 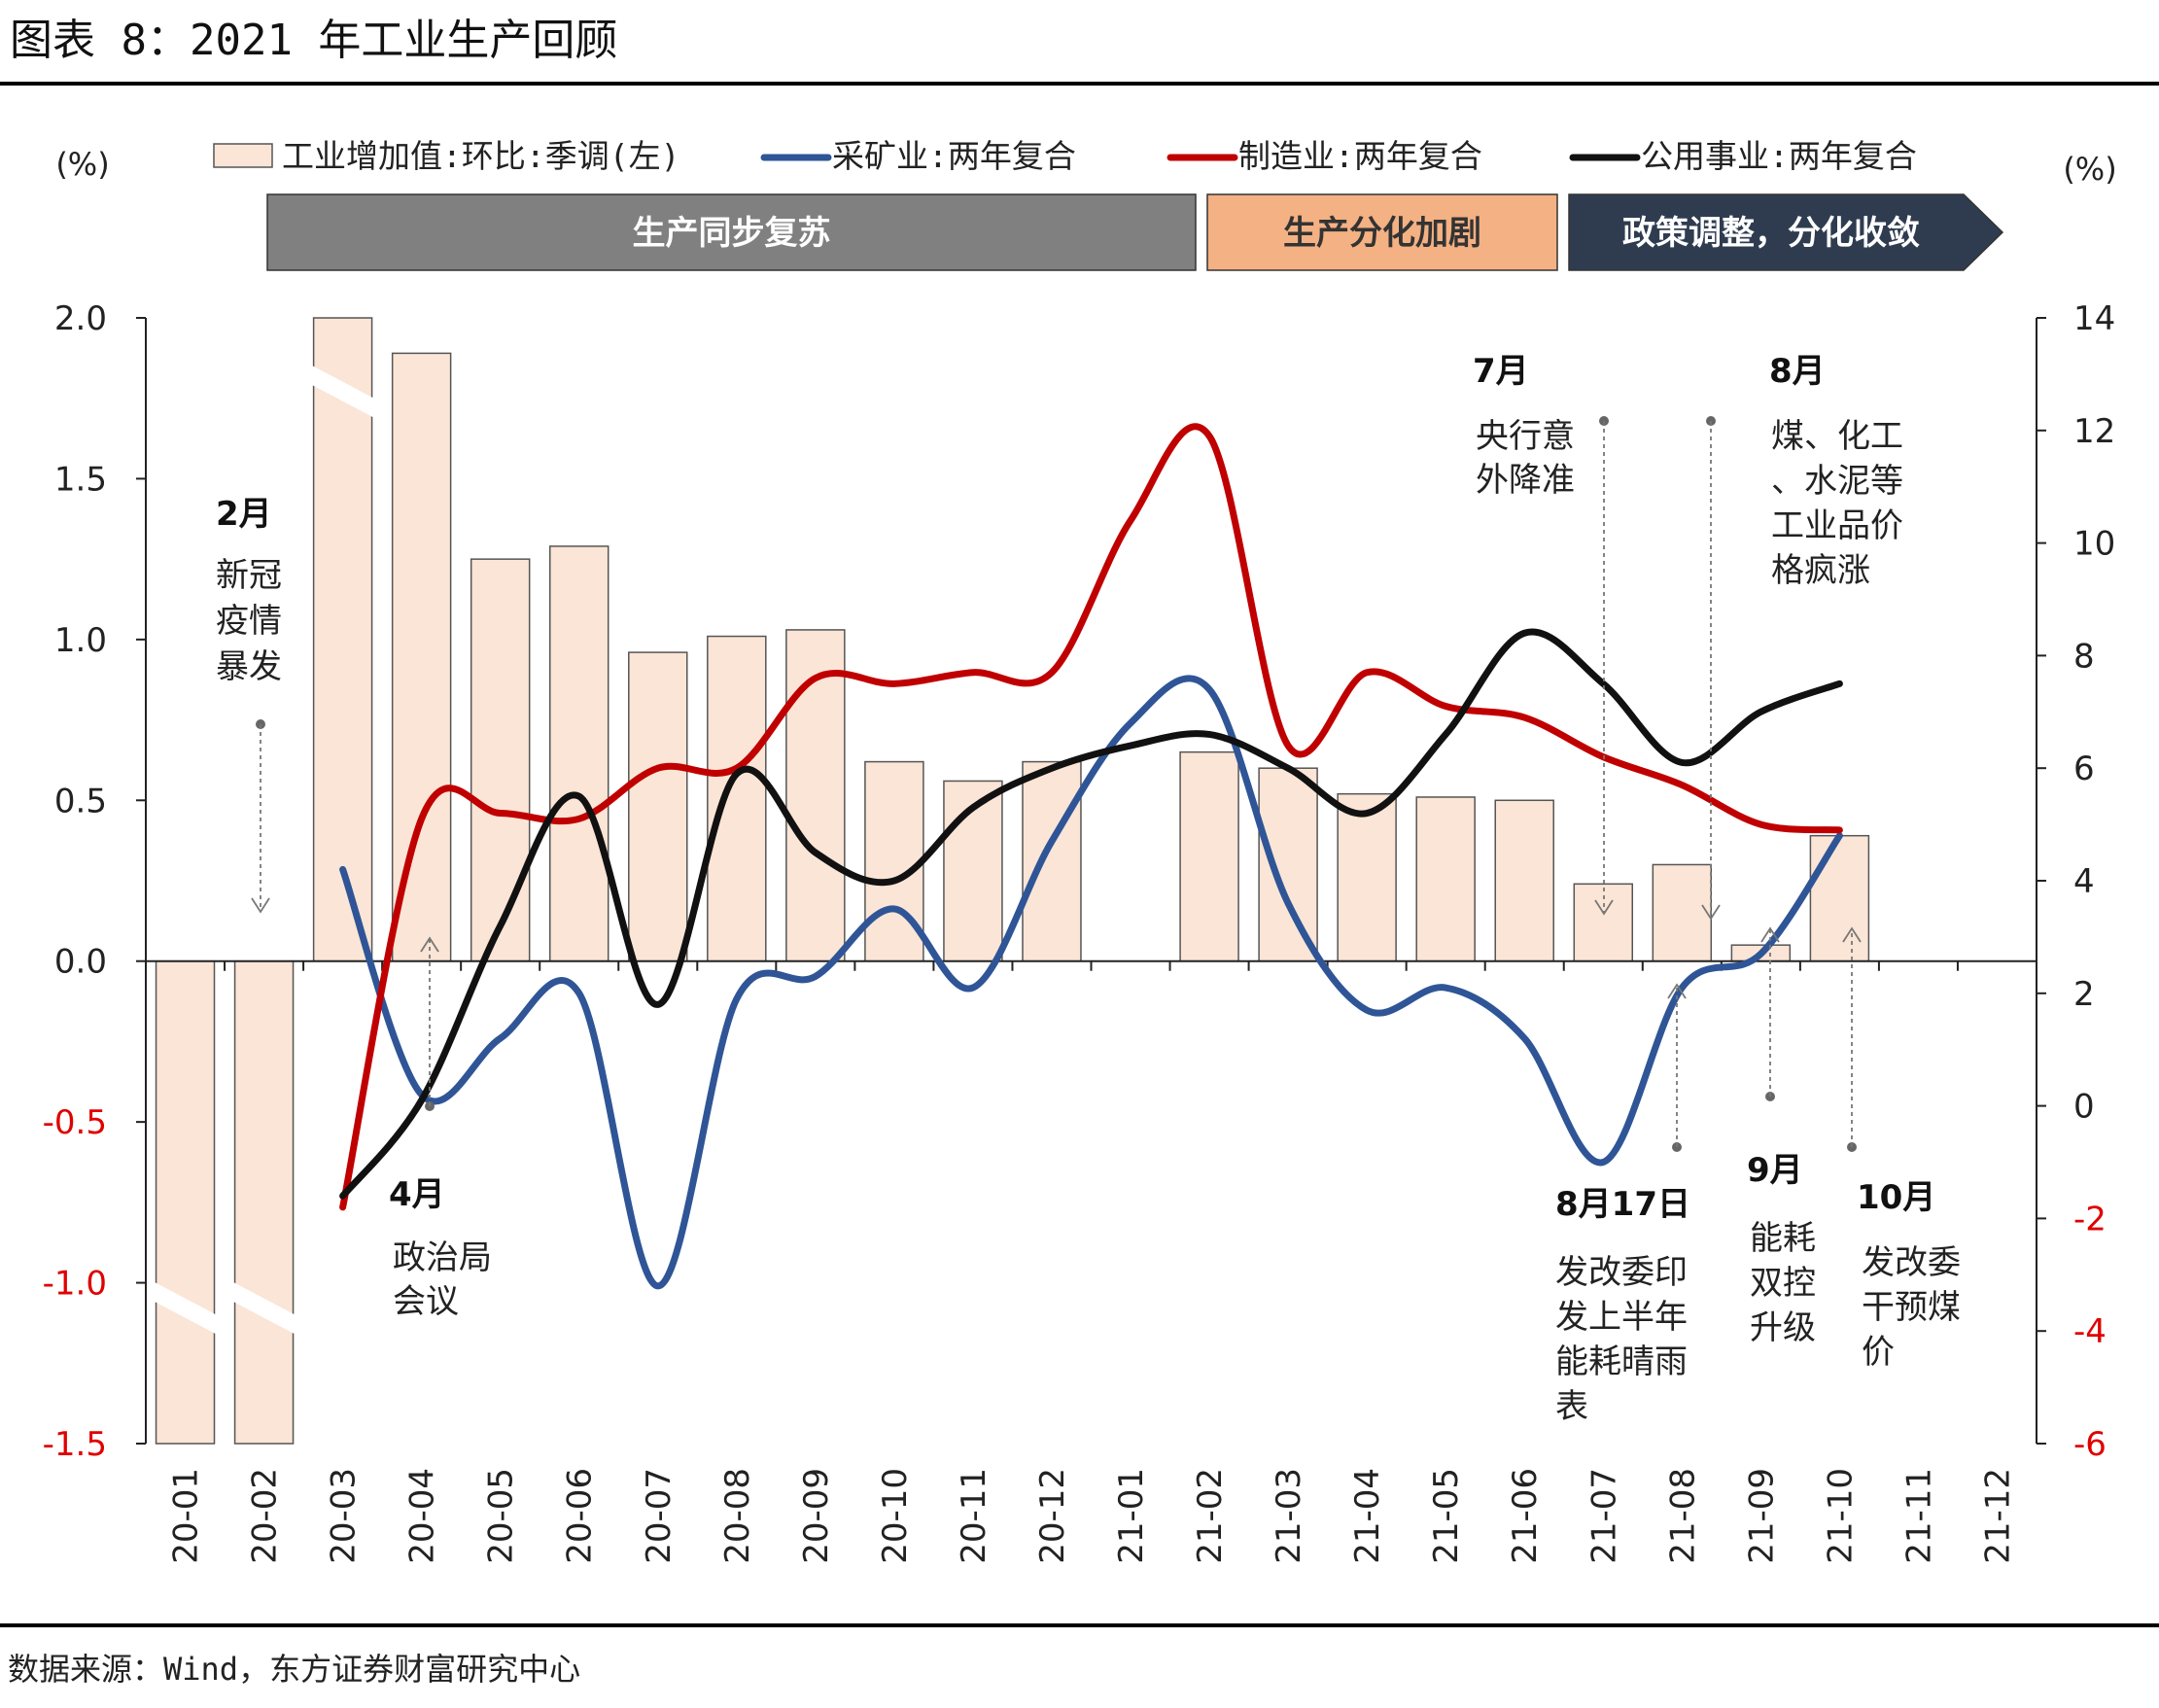 I want to click on x-tick-label: 21-06, so click(x=1525, y=1516).